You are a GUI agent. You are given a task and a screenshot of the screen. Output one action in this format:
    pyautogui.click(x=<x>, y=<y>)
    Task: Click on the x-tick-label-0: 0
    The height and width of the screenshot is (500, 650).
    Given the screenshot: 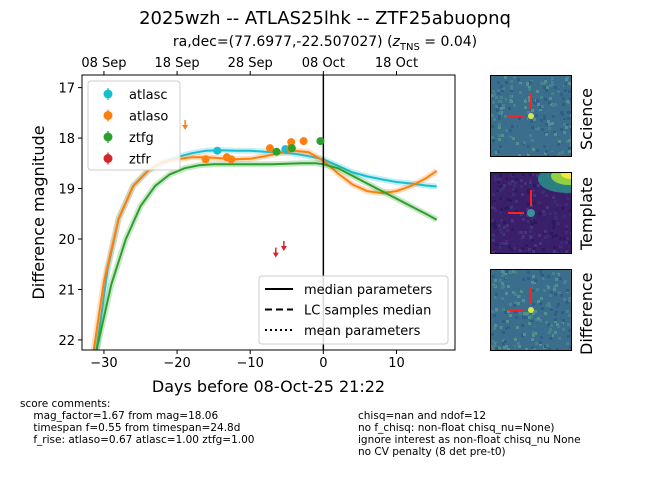 What is the action you would take?
    pyautogui.click(x=323, y=363)
    